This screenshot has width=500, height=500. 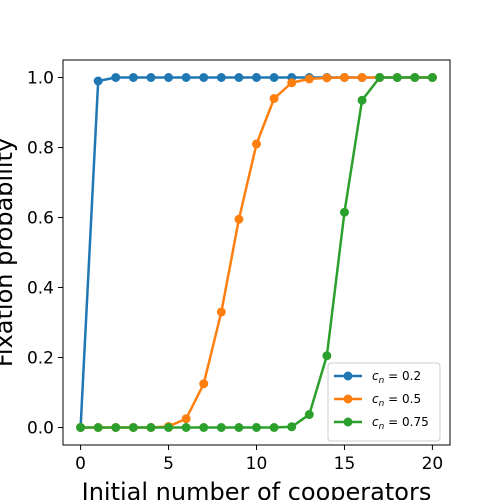 I want to click on legend-entry-1: cn = 0.5, so click(x=396, y=400).